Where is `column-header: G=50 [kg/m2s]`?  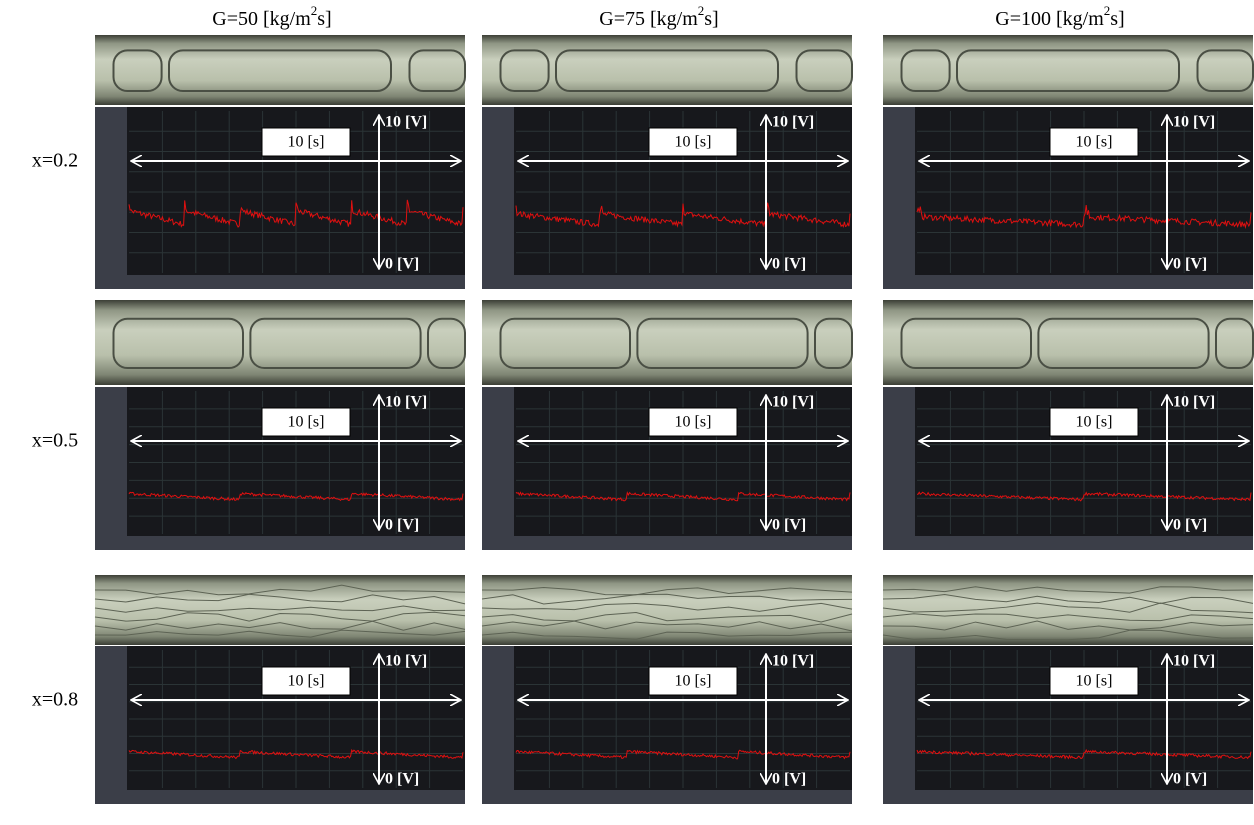
column-header: G=50 [kg/m2s] is located at coordinates (271, 16).